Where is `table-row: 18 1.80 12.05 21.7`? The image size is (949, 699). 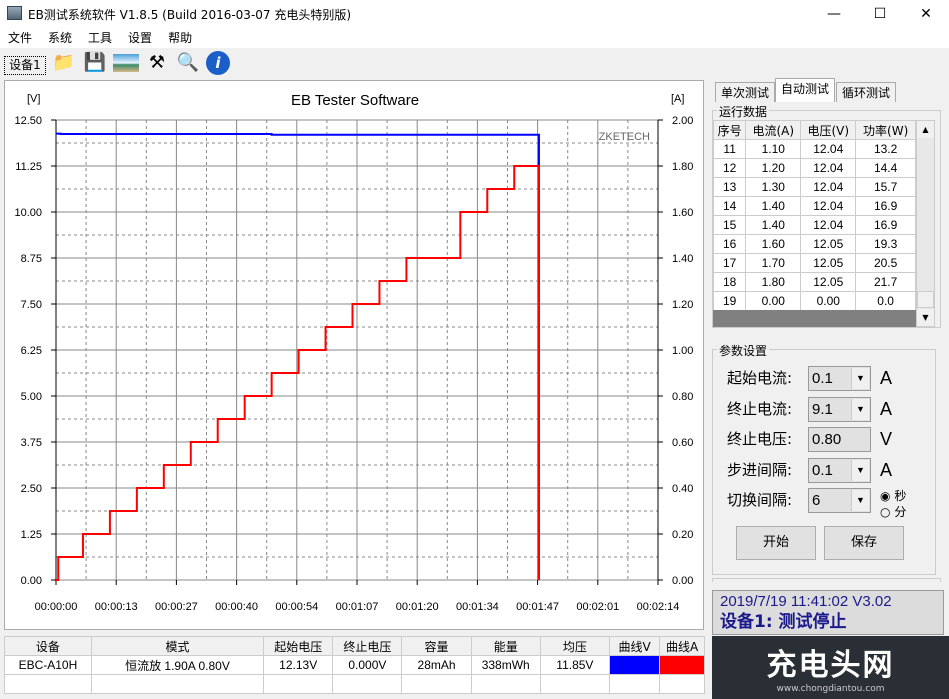
table-row: 18 1.80 12.05 21.7 is located at coordinates (814, 282).